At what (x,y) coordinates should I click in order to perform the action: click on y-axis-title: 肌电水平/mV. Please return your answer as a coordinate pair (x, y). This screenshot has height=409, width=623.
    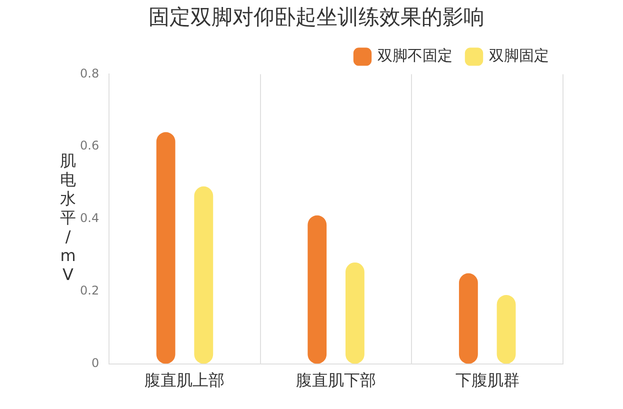
    Looking at the image, I should click on (68, 217).